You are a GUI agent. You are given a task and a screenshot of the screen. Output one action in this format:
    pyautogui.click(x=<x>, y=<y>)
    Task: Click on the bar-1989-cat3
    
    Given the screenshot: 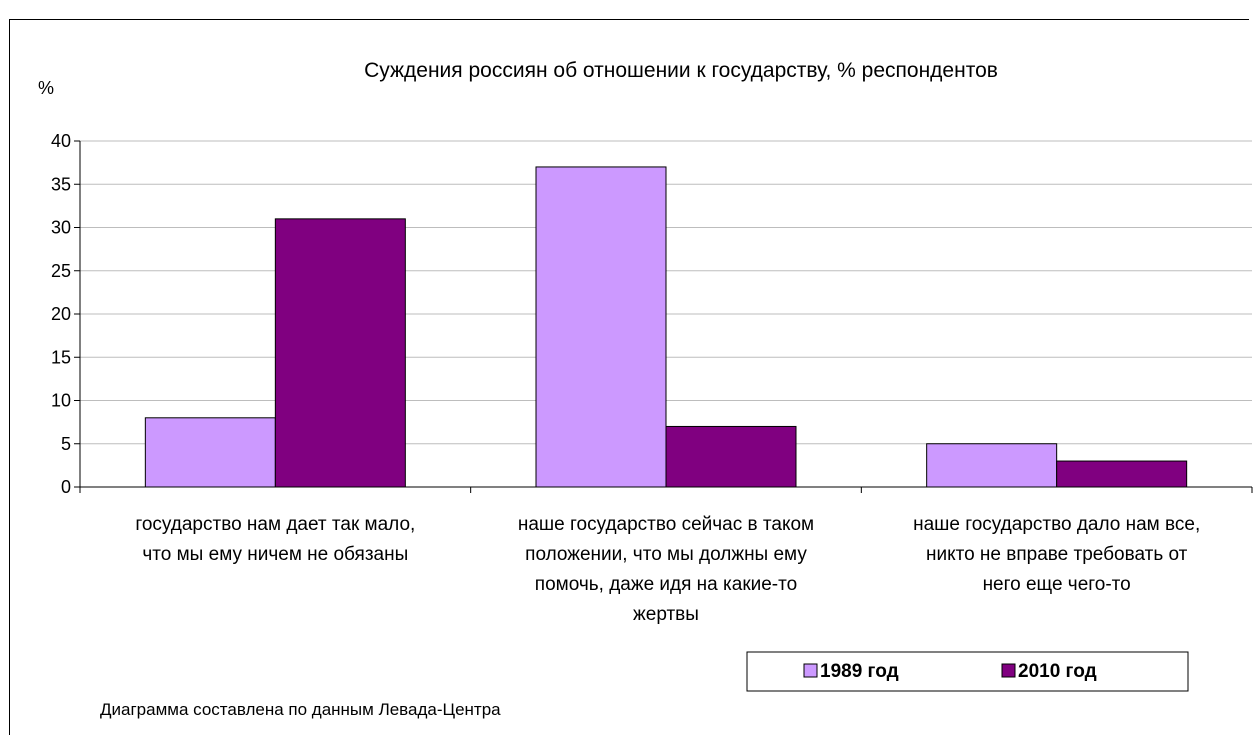 What is the action you would take?
    pyautogui.click(x=992, y=465)
    